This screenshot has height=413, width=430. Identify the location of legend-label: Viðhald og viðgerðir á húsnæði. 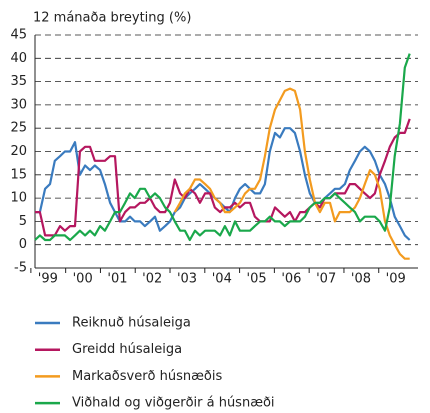
(173, 403).